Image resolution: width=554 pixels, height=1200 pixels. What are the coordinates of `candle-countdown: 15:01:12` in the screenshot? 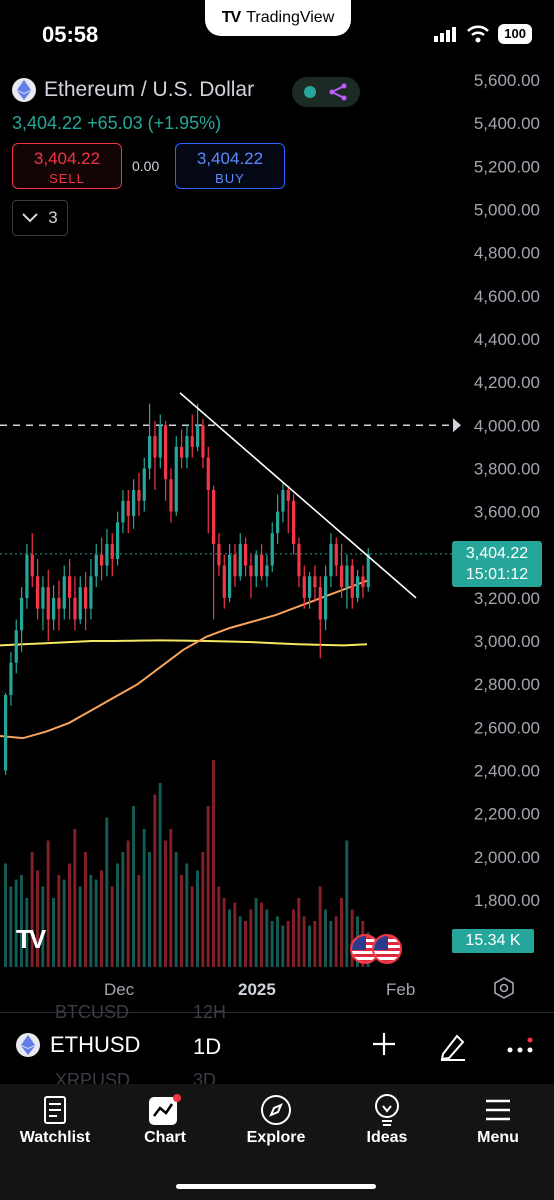 It's located at (497, 574).